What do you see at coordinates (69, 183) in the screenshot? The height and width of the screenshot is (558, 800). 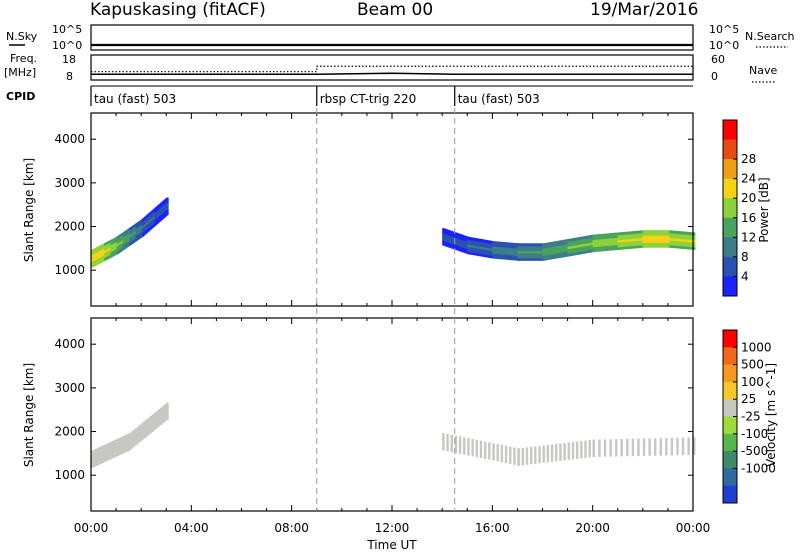 I see `y-tick-label: 3000` at bounding box center [69, 183].